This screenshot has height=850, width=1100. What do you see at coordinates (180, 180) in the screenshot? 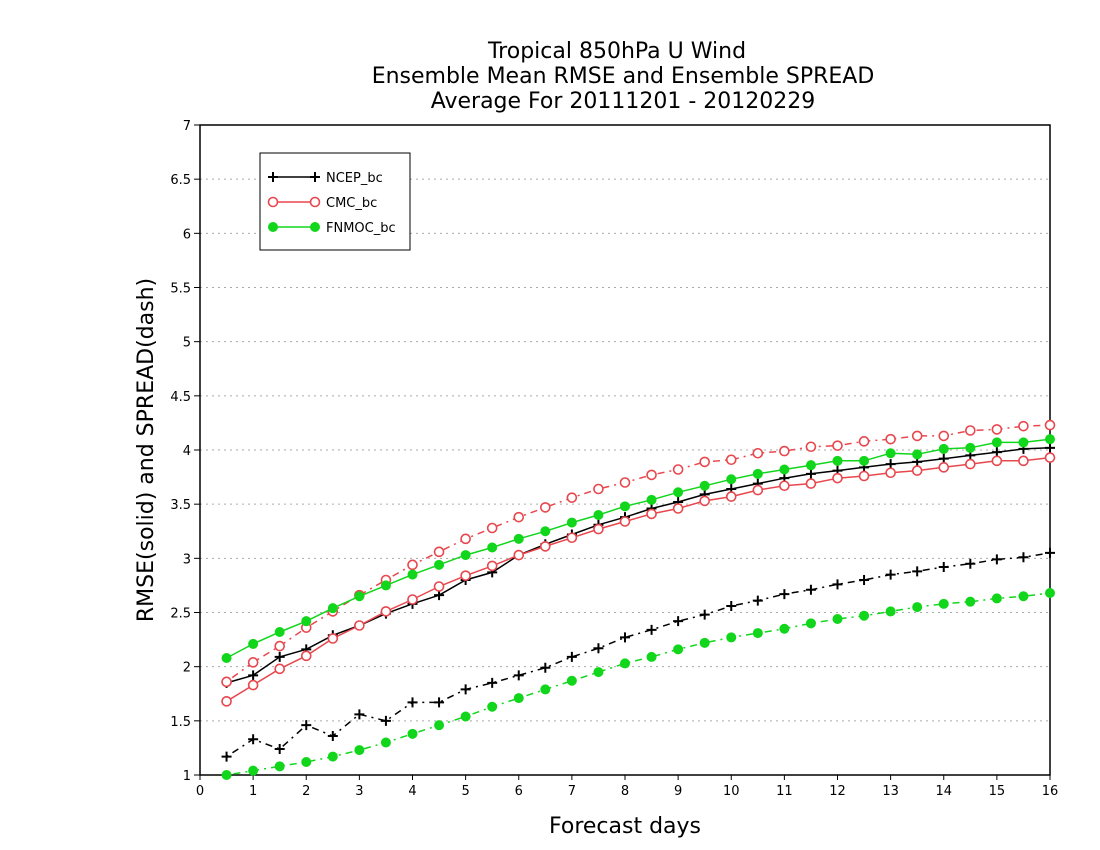
I see `y-tick-label: 6.5` at bounding box center [180, 180].